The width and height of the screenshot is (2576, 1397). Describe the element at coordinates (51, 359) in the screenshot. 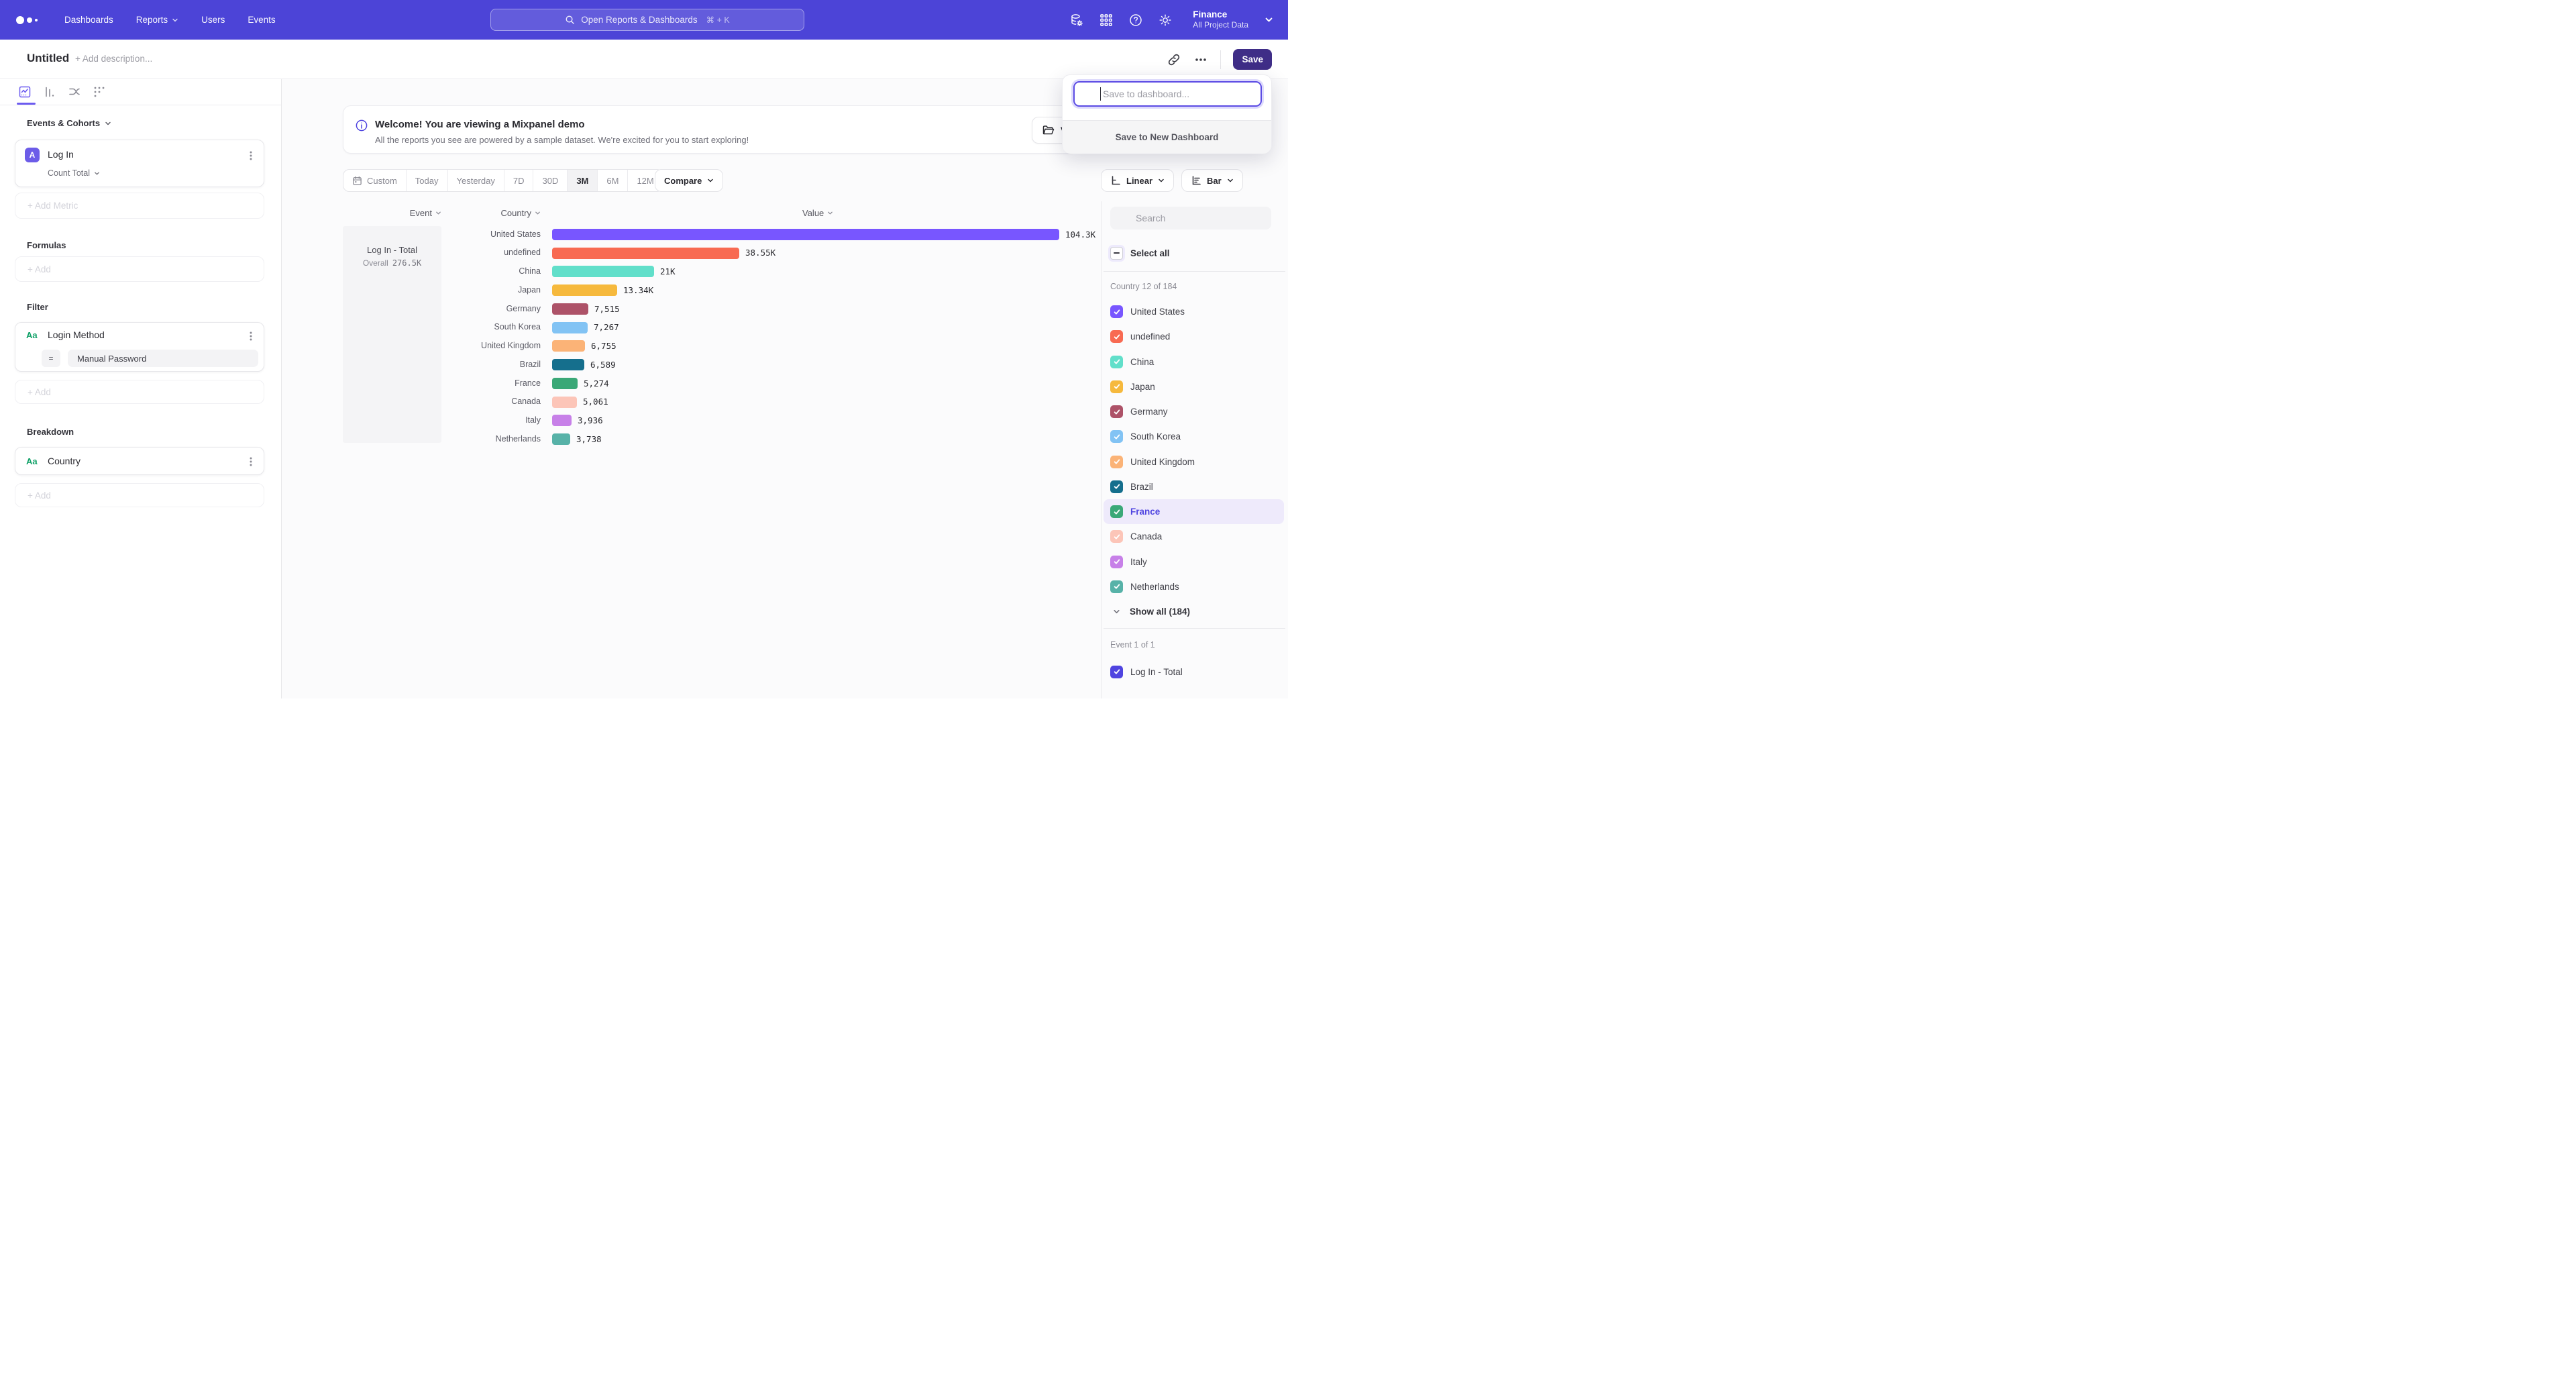

I see `filter-operator: =` at that location.